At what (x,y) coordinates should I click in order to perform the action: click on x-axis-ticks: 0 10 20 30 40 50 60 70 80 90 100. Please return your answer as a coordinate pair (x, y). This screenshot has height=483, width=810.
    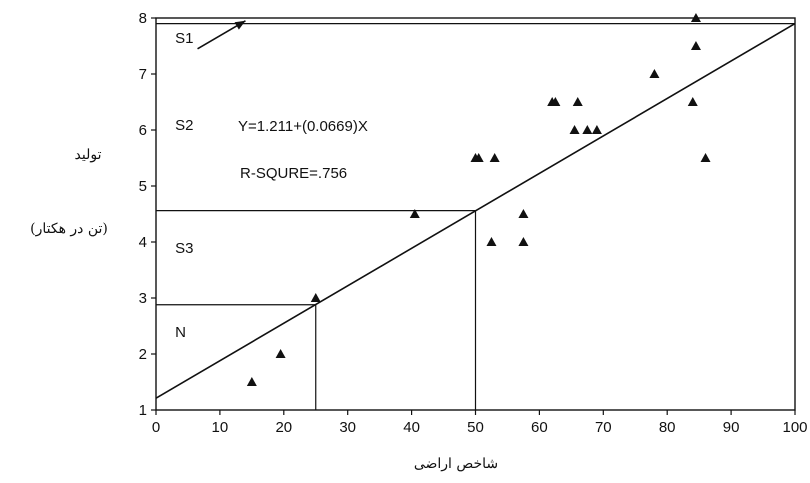
    Looking at the image, I should click on (480, 423).